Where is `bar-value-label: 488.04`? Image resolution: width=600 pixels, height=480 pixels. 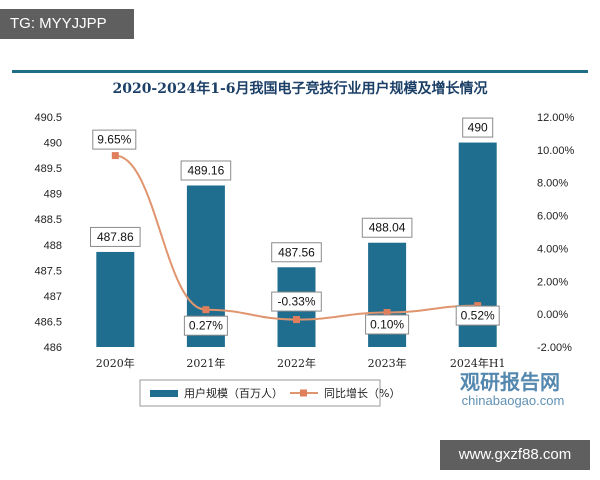 bar-value-label: 488.04 is located at coordinates (387, 228).